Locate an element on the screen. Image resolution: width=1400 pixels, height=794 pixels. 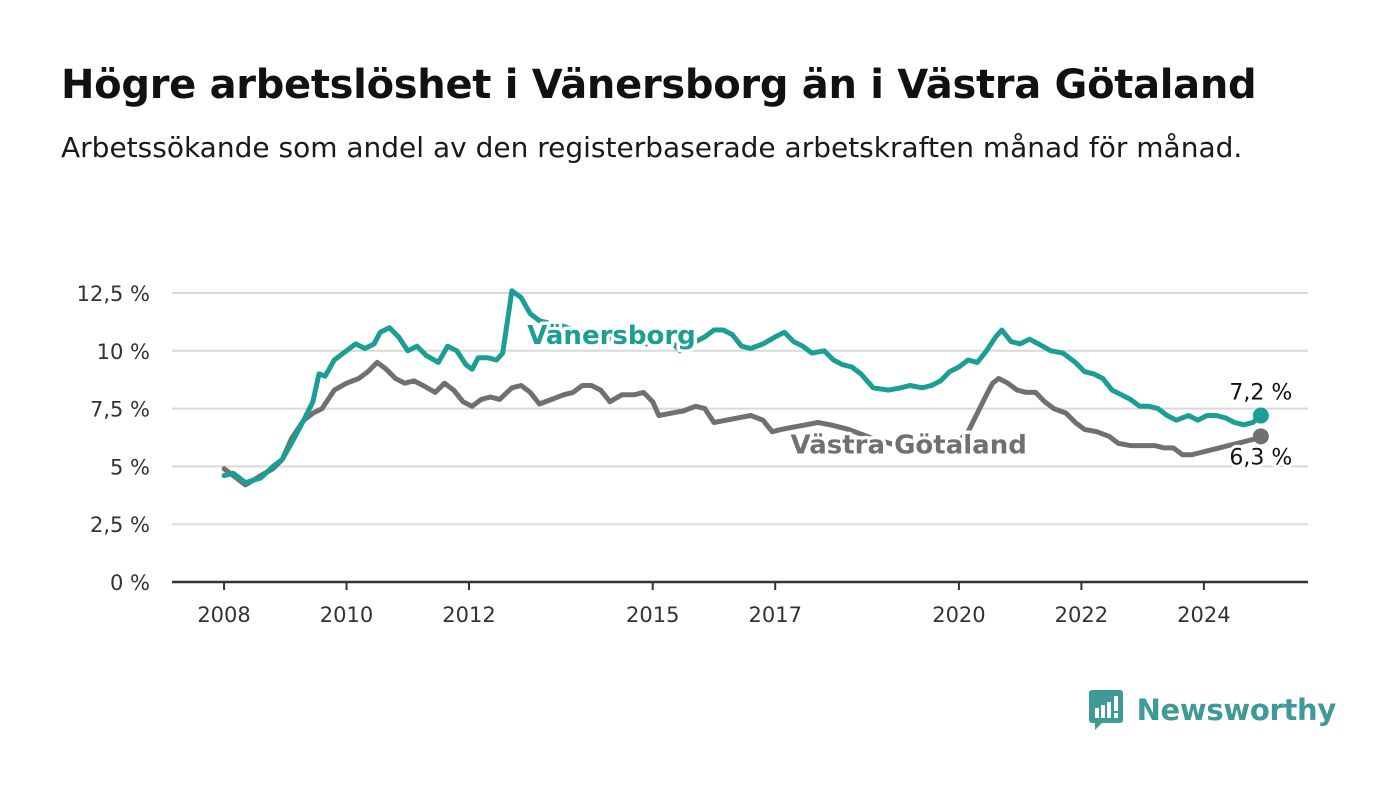
x-axis: 2008 2010 2012 2015 2017 2020 2022 2024 is located at coordinates (714, 604).